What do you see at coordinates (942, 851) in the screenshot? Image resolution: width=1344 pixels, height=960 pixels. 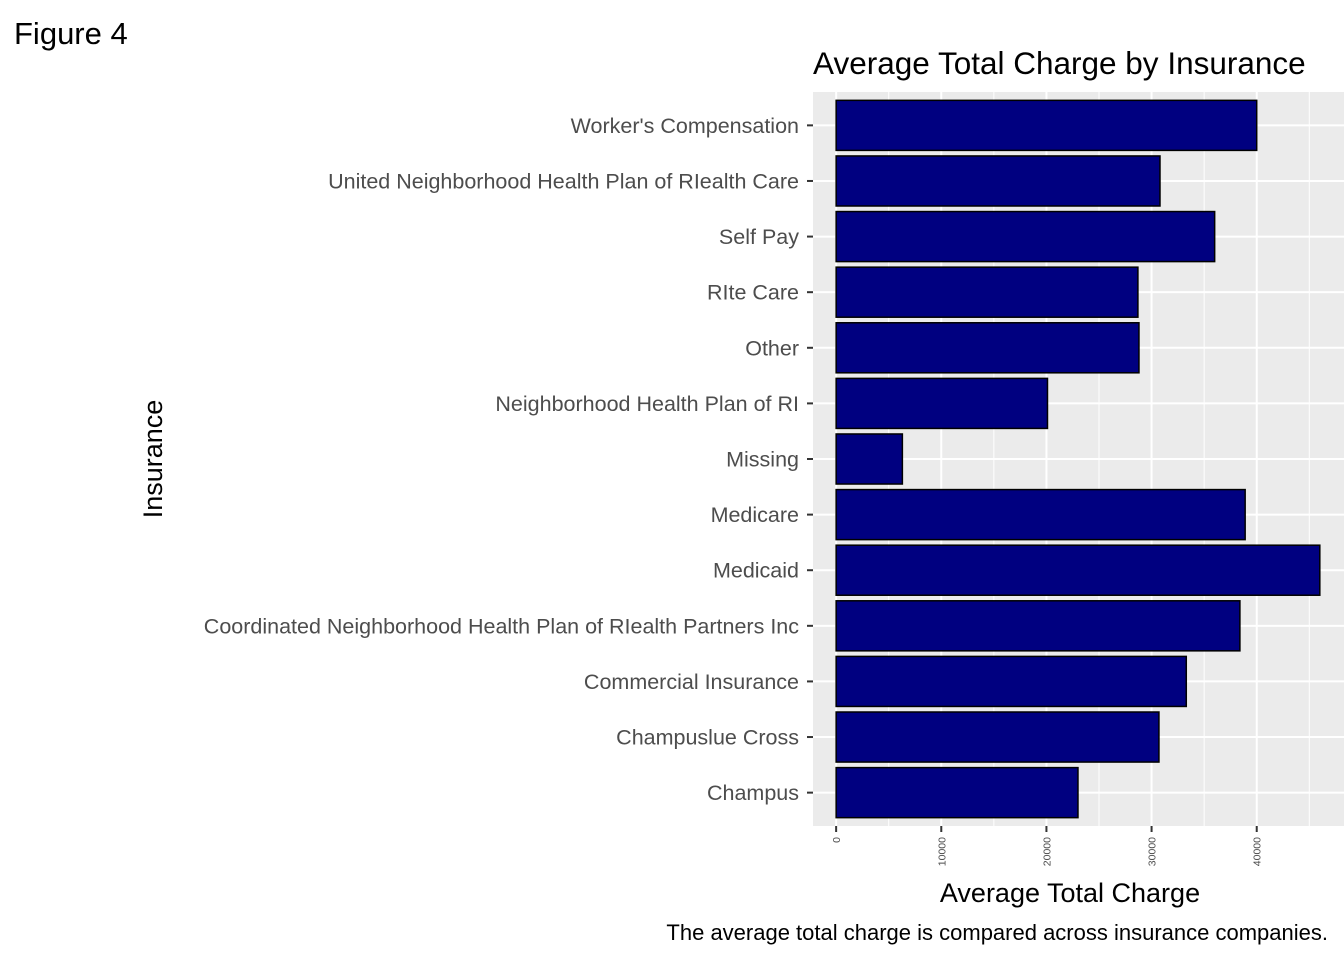 I see `x-tick-label: 10000` at bounding box center [942, 851].